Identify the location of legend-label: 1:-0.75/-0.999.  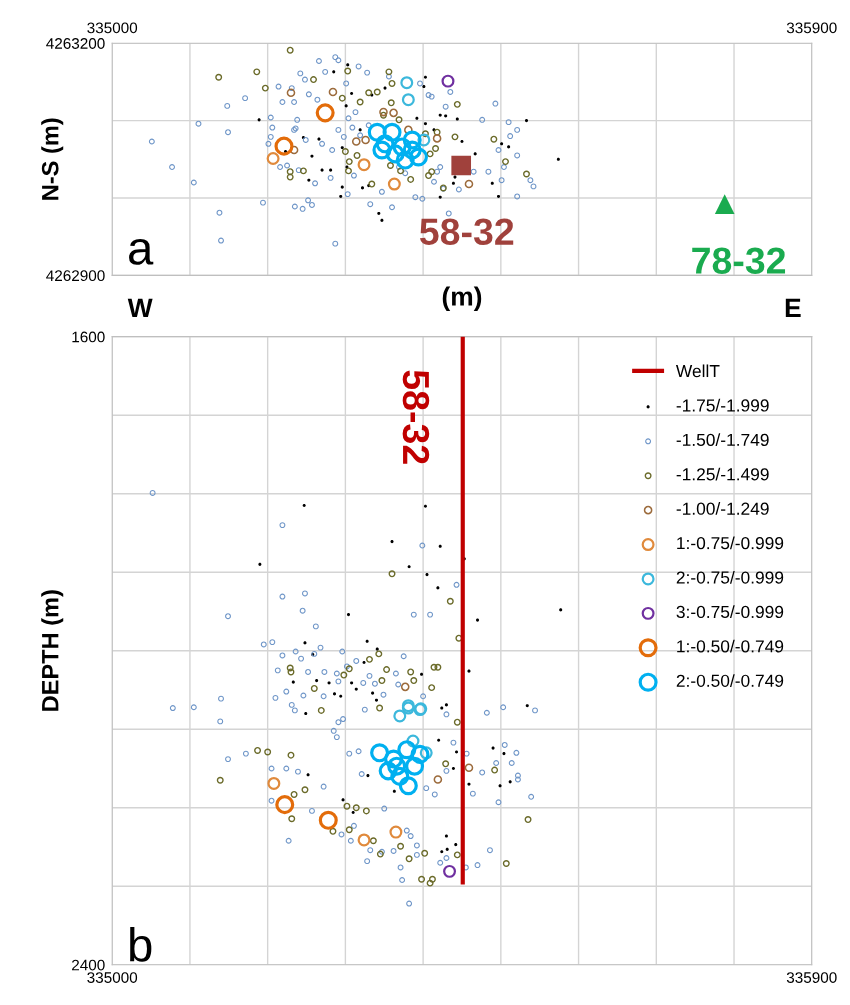
(730, 543).